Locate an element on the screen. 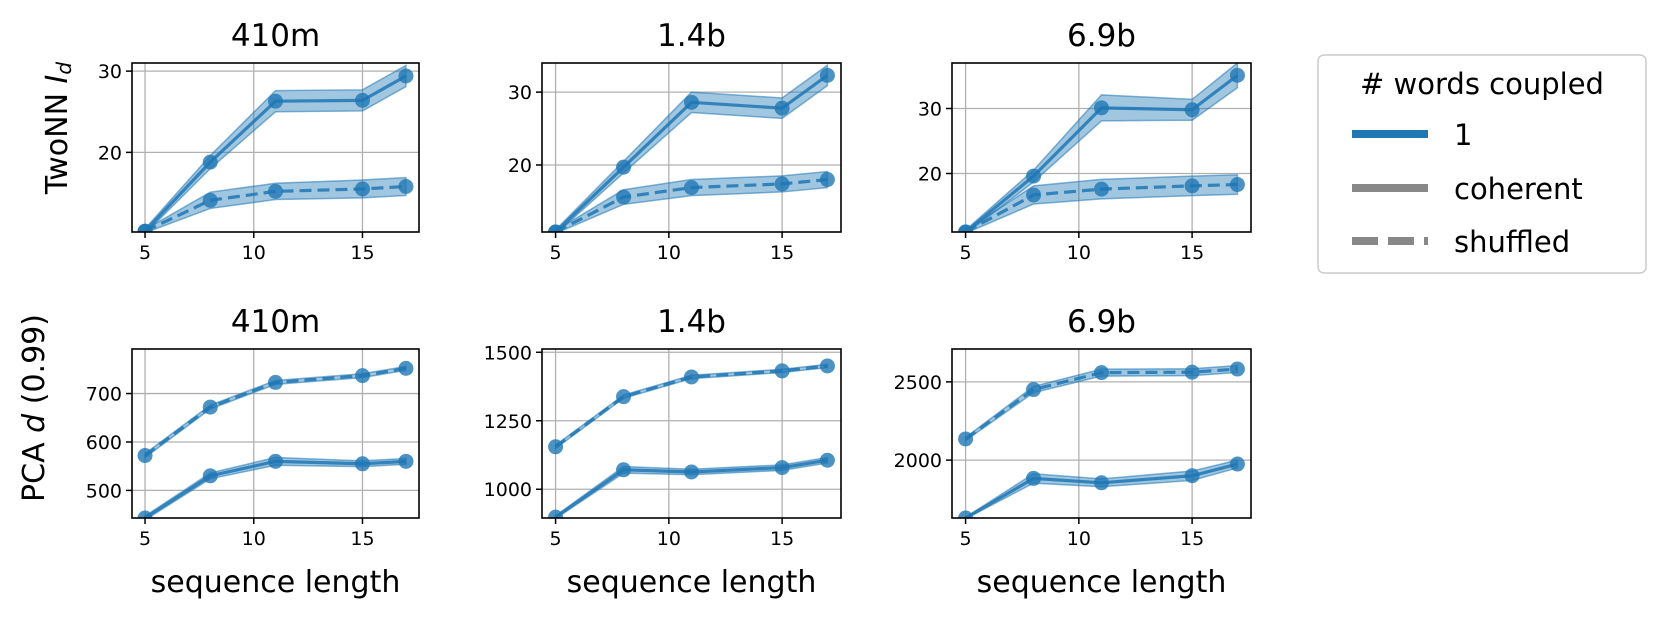 This screenshot has width=1660, height=625. legend-label-shuffled: shuffled is located at coordinates (1512, 242).